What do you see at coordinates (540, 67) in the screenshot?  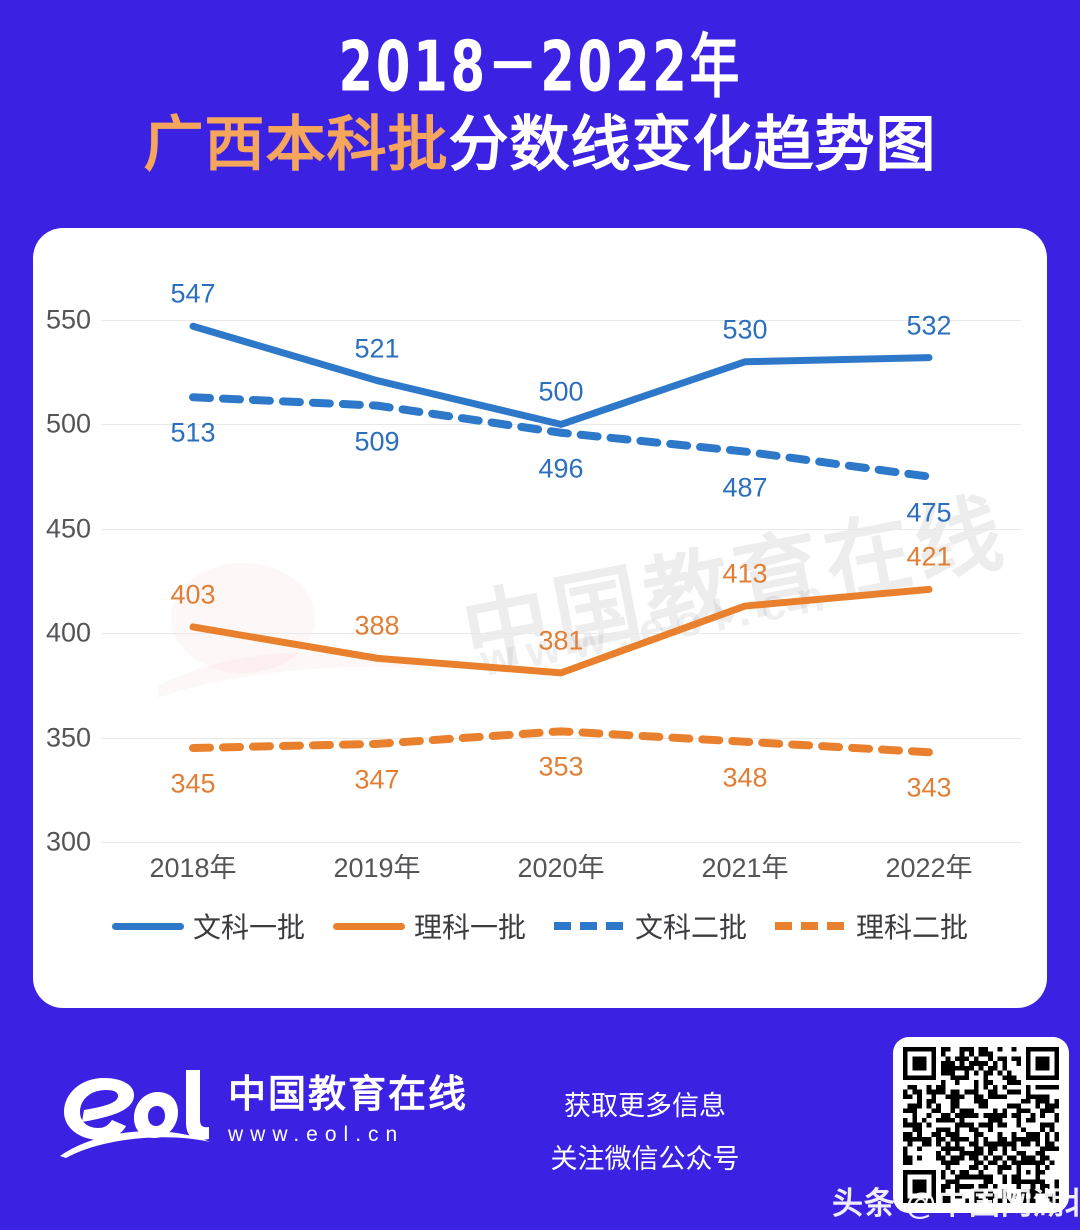 I see `title-year-range: 2018－2022年` at bounding box center [540, 67].